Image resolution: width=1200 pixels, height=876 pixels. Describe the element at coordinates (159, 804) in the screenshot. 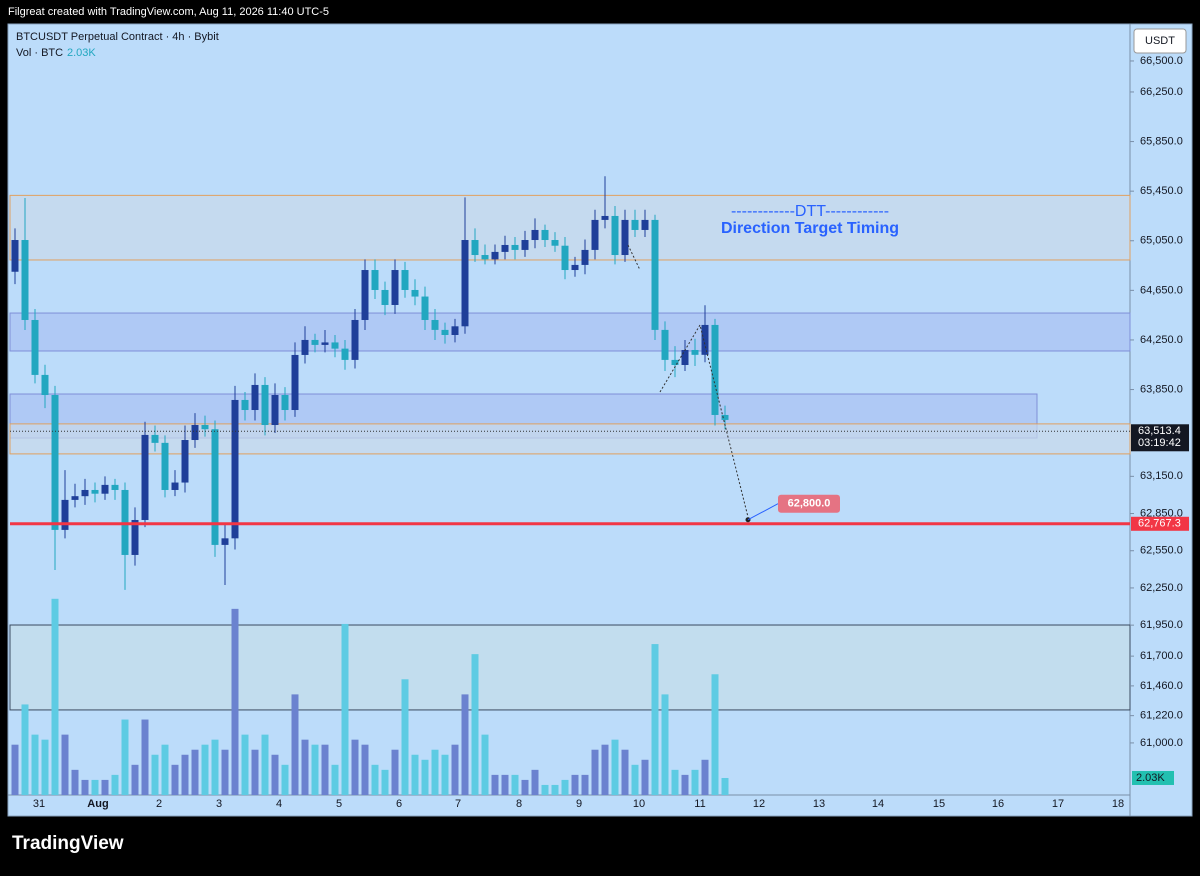

I see `x-tick-label: 2` at that location.